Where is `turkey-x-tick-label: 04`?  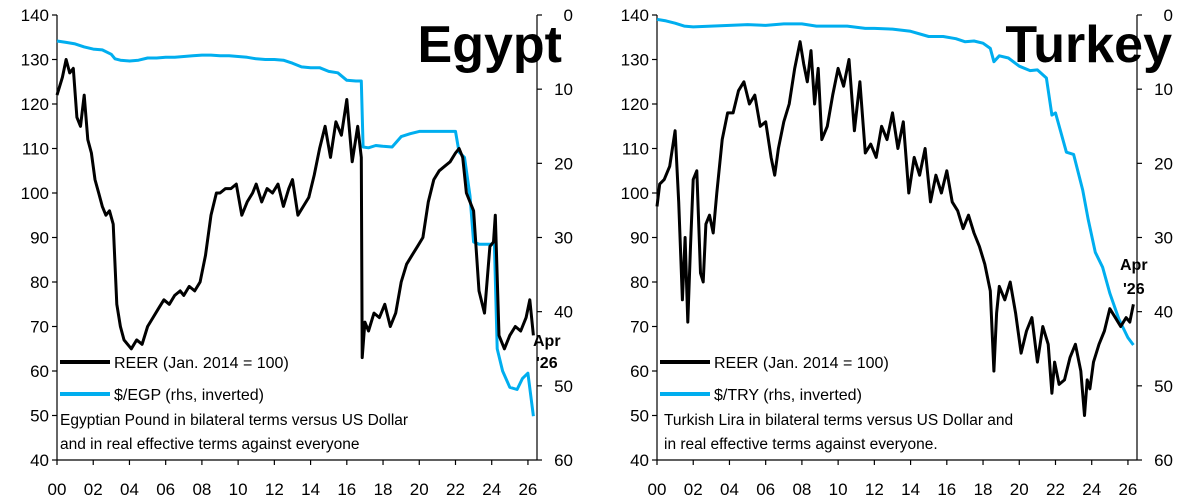
turkey-x-tick-label: 04 is located at coordinates (729, 489).